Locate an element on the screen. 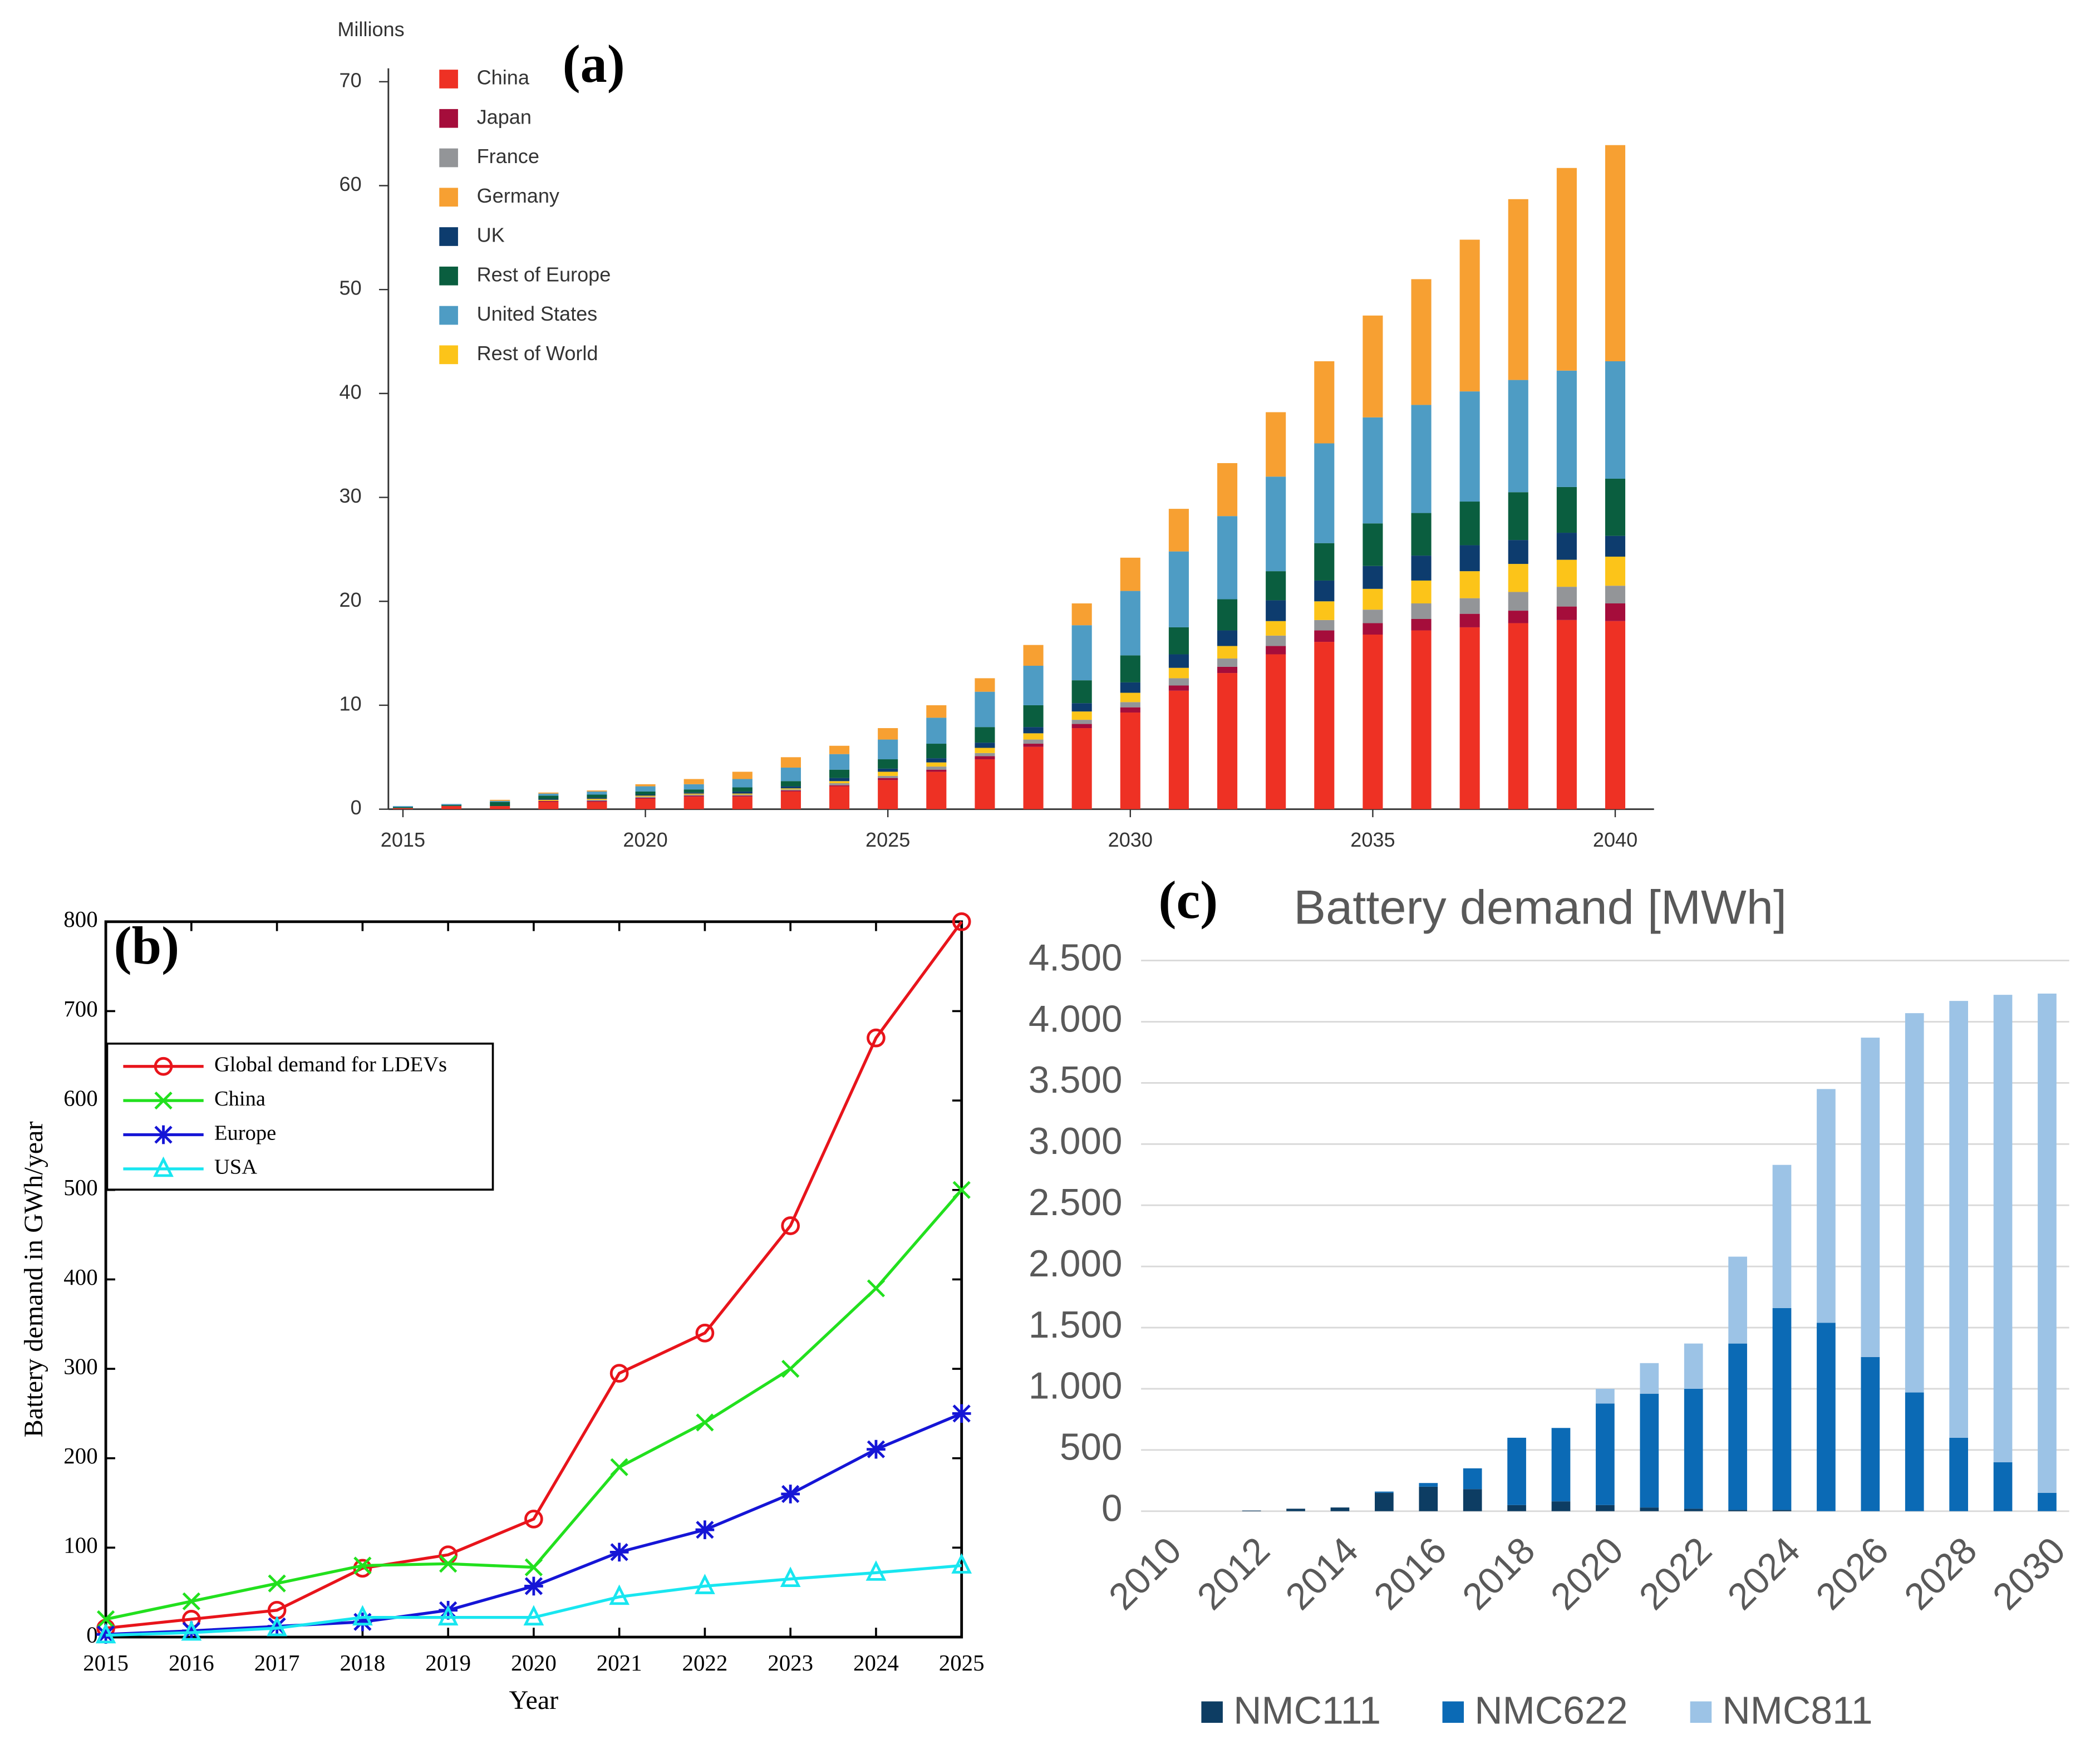  x-tick-label: 2018 is located at coordinates (362, 1663).